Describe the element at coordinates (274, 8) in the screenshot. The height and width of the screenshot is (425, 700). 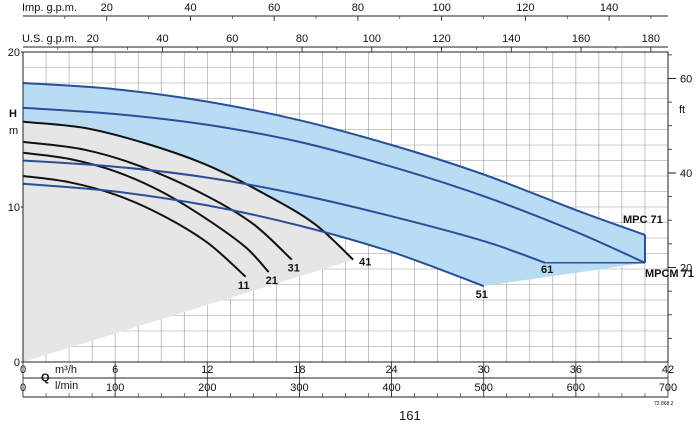
I see `top-axis-1-tick-label: 60` at that location.